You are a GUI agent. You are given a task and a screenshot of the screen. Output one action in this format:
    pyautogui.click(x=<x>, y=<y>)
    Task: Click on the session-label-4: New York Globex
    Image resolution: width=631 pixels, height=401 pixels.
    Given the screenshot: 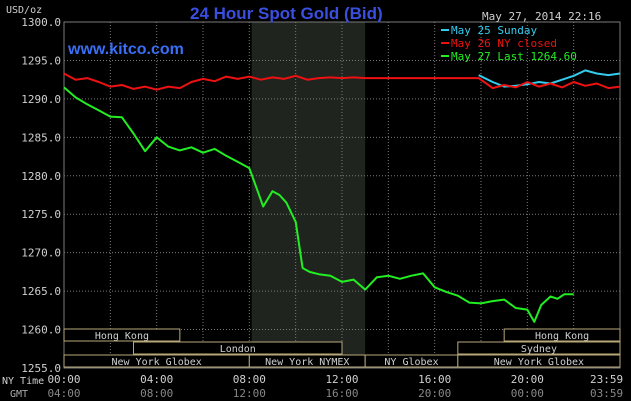 What is the action you would take?
    pyautogui.click(x=157, y=362)
    